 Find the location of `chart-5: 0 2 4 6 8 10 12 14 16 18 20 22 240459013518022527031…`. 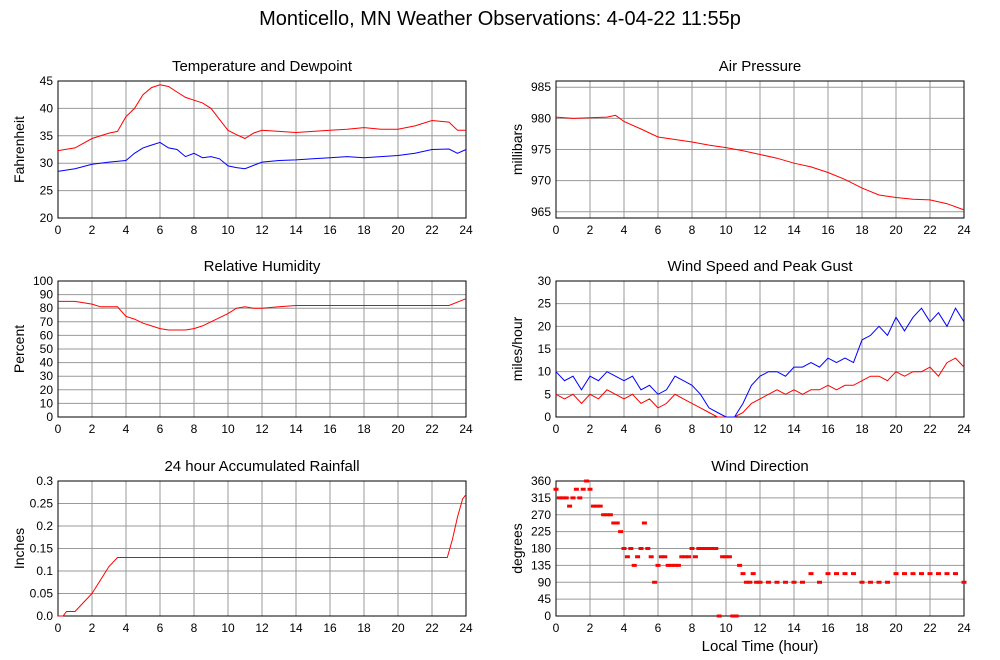

chart-5: 0 2 4 6 8 10 12 14 16 18 20 22 240459013518022527031… is located at coordinates (740, 556).